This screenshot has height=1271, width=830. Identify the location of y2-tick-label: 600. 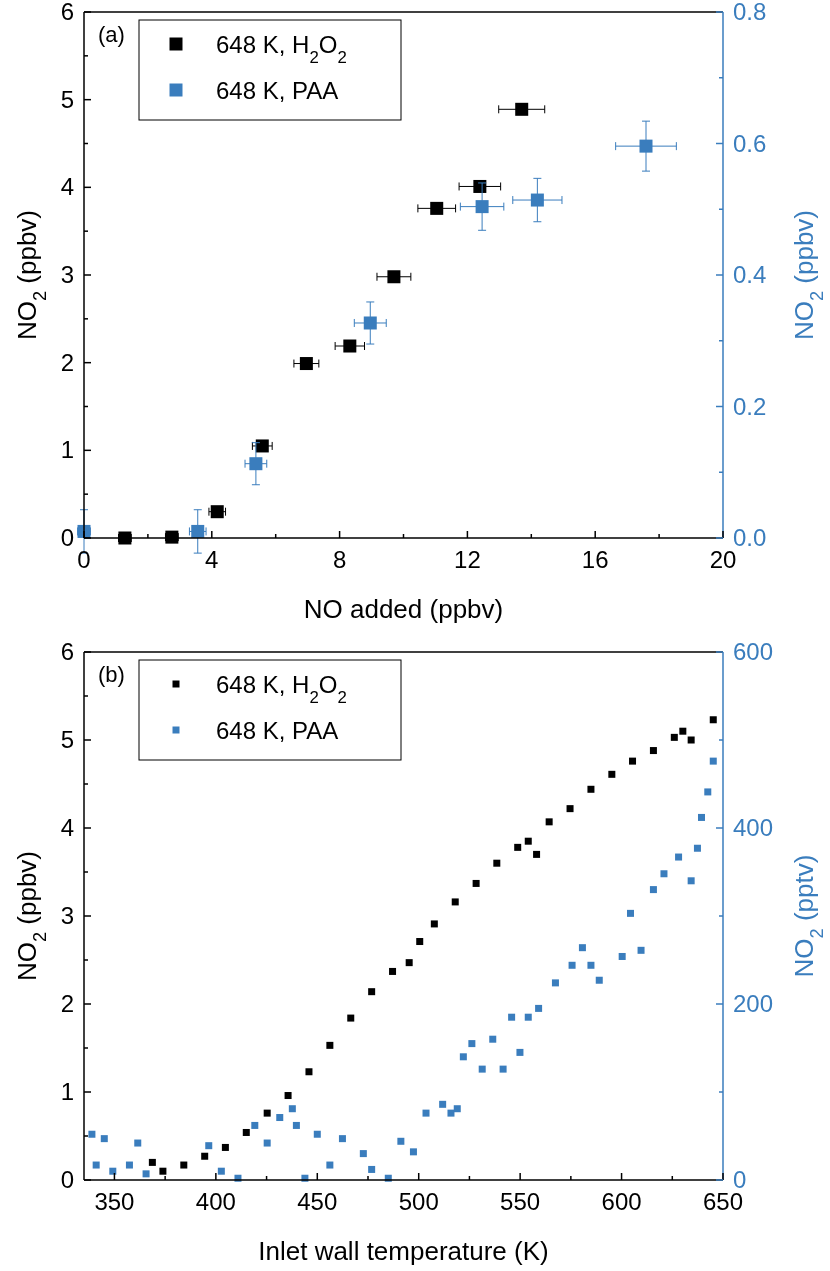
(753, 651).